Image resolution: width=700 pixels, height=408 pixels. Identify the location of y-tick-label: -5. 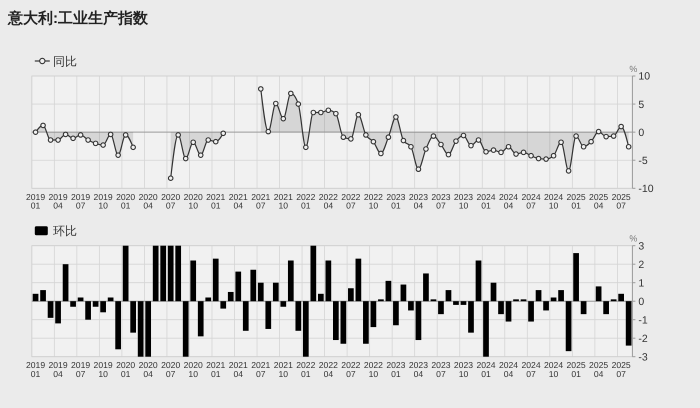
(643, 160).